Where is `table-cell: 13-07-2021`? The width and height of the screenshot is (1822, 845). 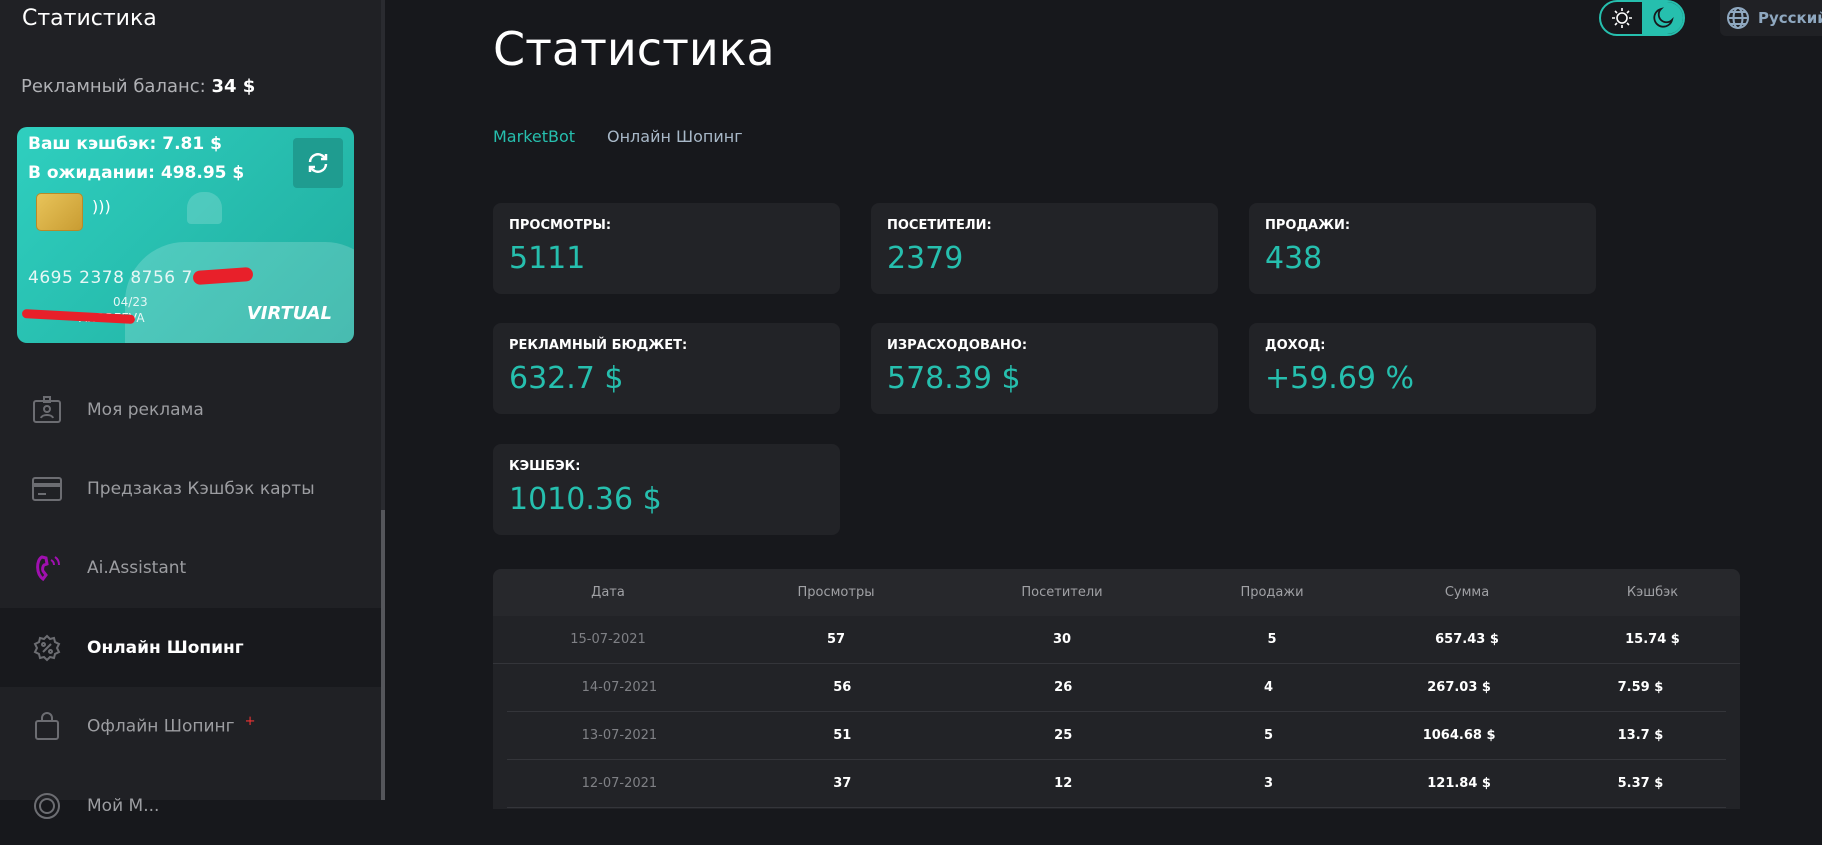 table-cell: 13-07-2021 is located at coordinates (619, 735).